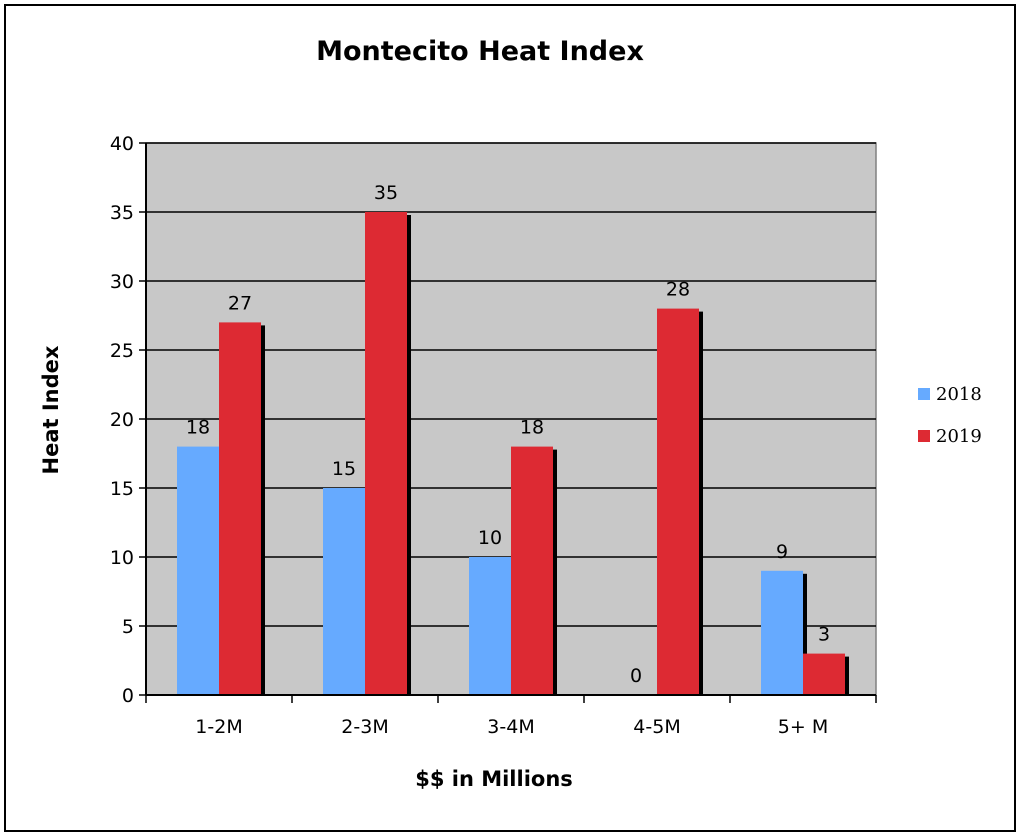  Describe the element at coordinates (782, 632) in the screenshot. I see `bar-2018-5+ M` at that location.